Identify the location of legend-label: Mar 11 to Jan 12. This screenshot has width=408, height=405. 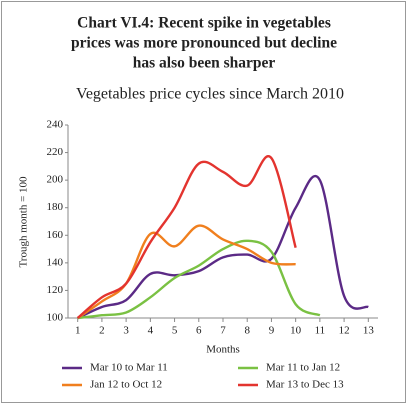
(303, 368).